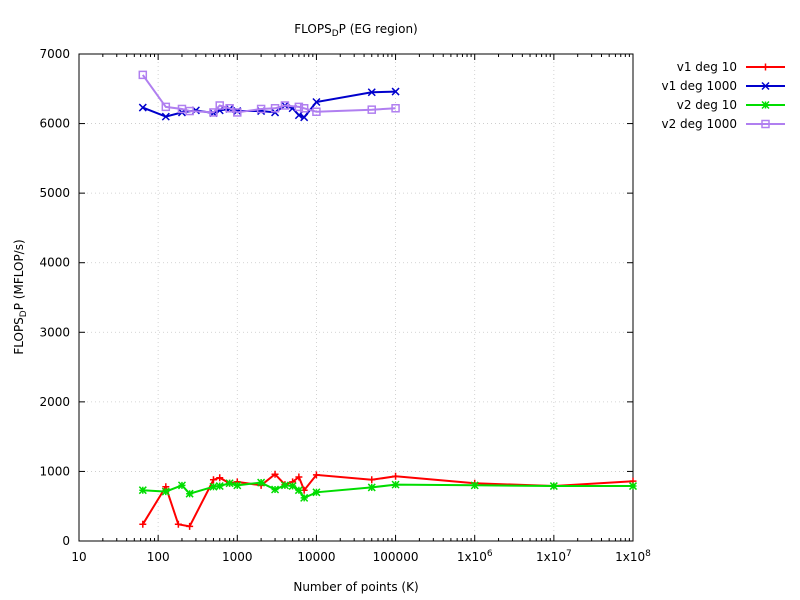  Describe the element at coordinates (723, 95) in the screenshot. I see `legend: v1 deg 10 v1 deg 1000 v2 deg 10 v2 deg 1000` at that location.